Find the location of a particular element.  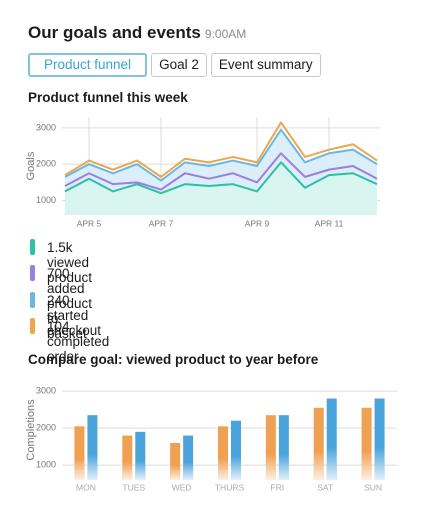

area is located at coordinates (221, 188).